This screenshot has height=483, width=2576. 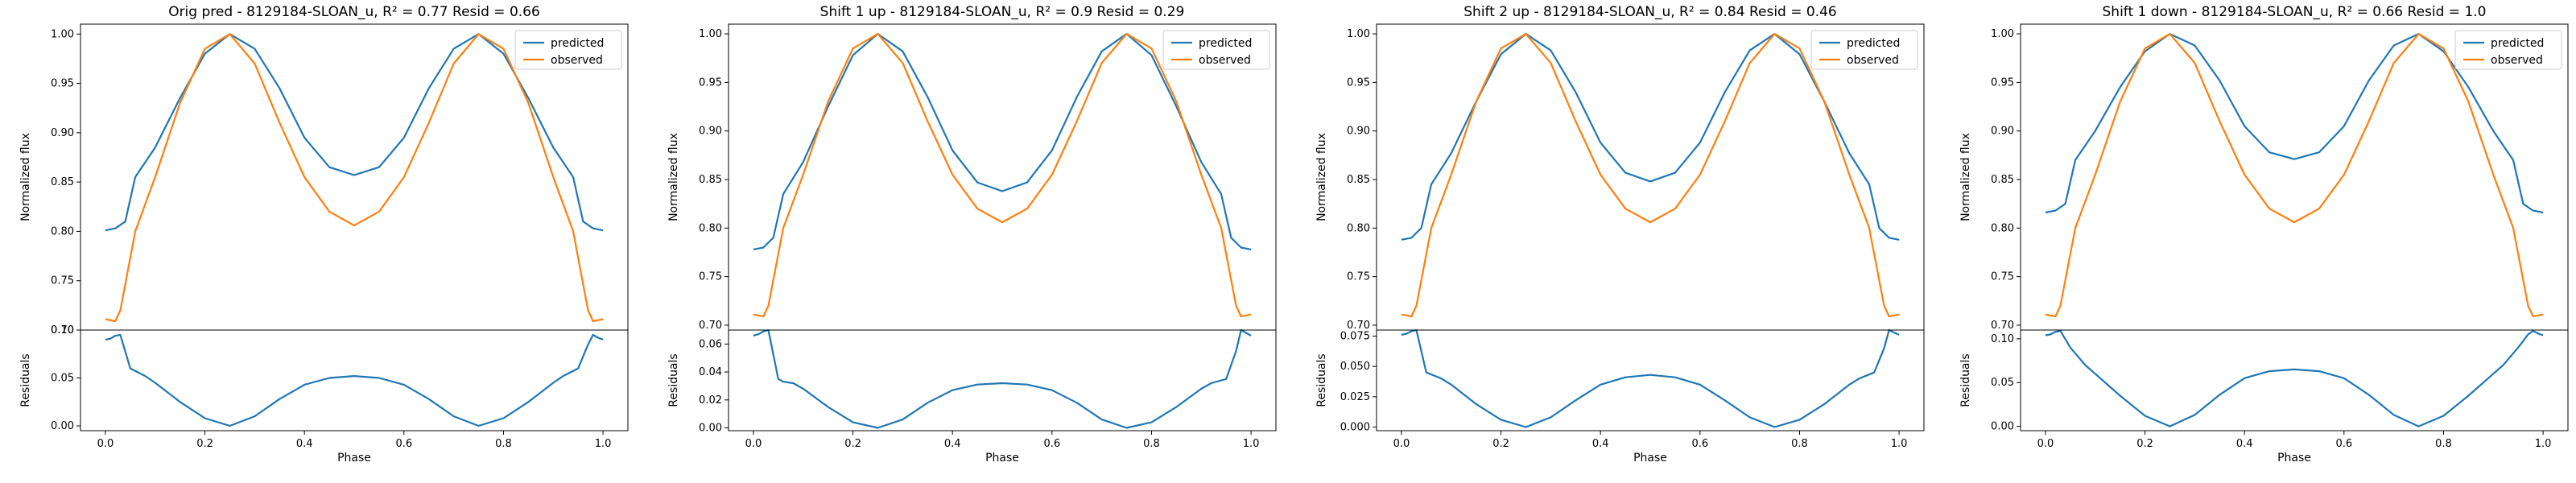 I want to click on bottom-ytick-label: 0.05, so click(x=62, y=379).